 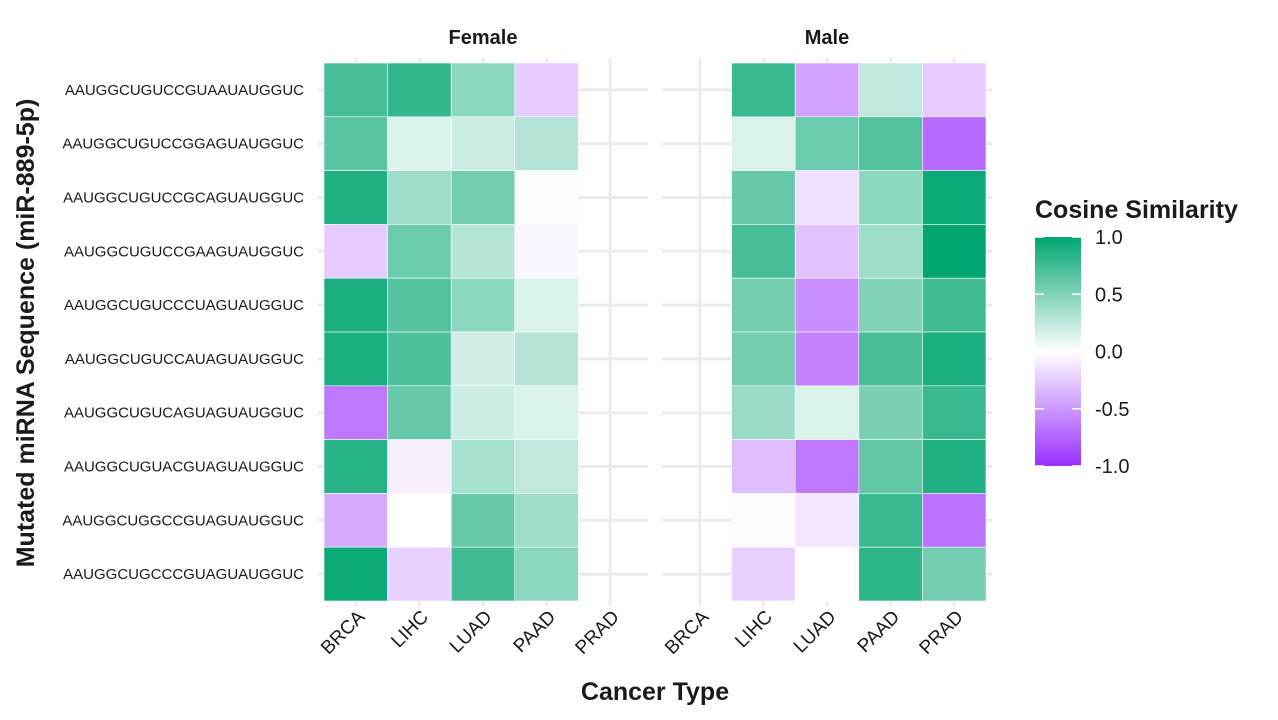 What do you see at coordinates (1109, 353) in the screenshot?
I see `legend-tick-label: 0.0` at bounding box center [1109, 353].